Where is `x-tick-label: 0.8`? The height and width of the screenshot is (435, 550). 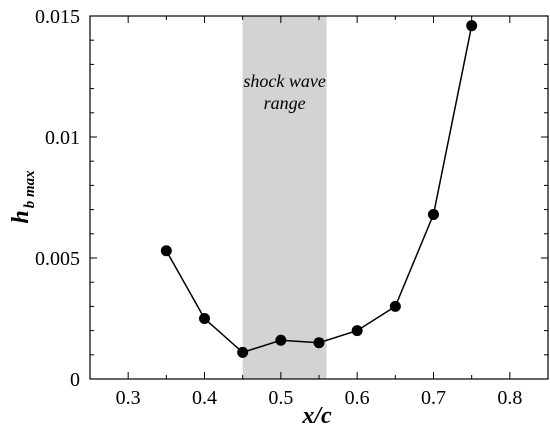
x-tick-label: 0.8 is located at coordinates (509, 398).